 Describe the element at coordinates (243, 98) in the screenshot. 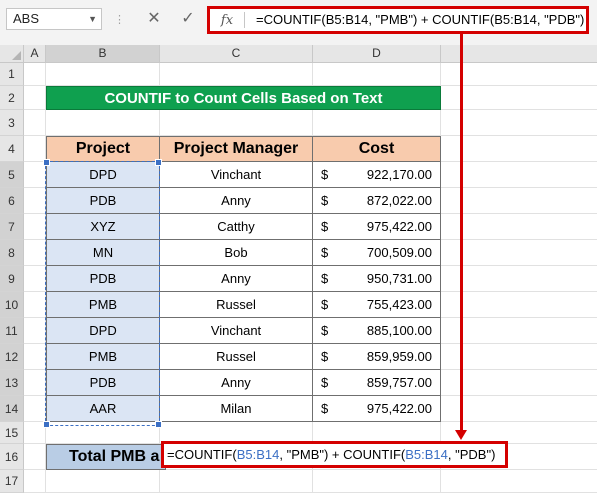

I see `sheet-title: COUNTIF to Count Cells Based on Text` at that location.